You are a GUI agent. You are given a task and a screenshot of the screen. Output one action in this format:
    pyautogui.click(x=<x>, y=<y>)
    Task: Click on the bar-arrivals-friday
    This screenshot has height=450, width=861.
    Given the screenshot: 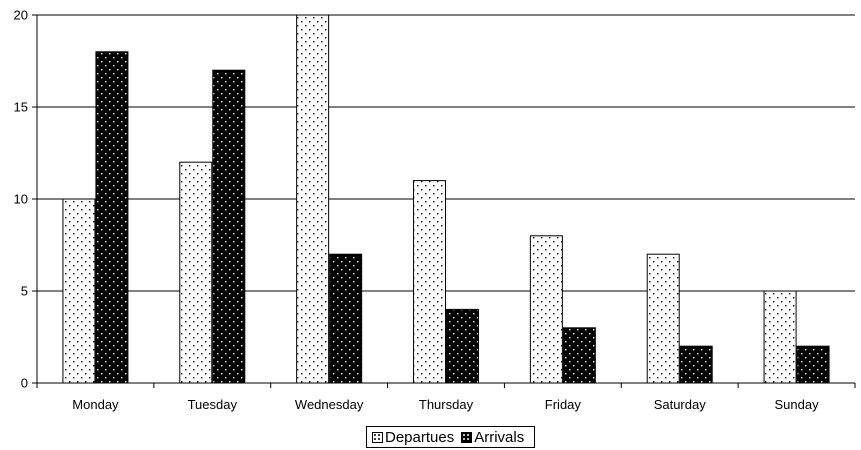 What is the action you would take?
    pyautogui.click(x=579, y=355)
    